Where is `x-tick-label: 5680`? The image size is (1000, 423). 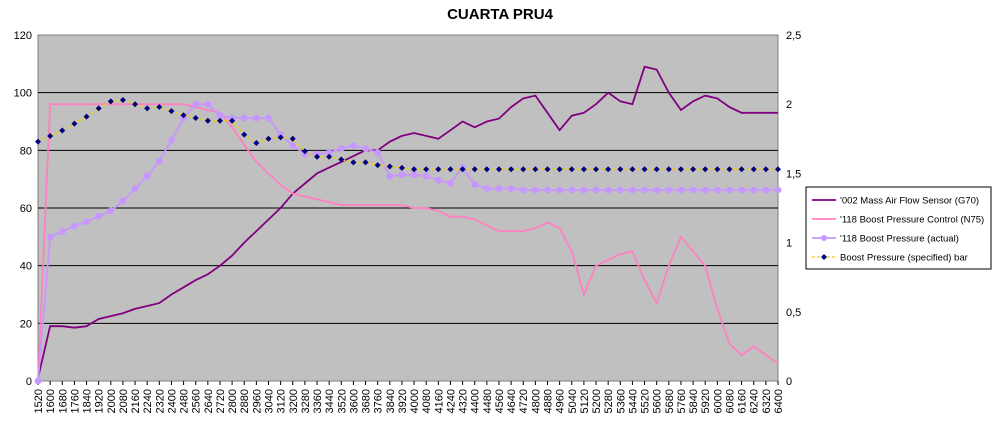 x-tick-label: 5680 is located at coordinates (670, 401).